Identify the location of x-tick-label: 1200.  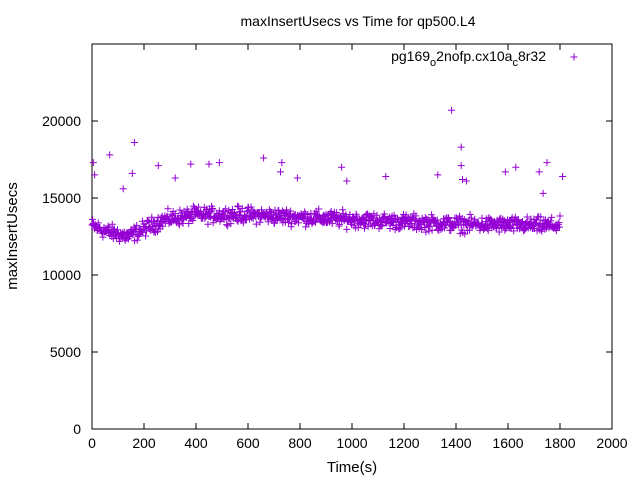
(403, 443).